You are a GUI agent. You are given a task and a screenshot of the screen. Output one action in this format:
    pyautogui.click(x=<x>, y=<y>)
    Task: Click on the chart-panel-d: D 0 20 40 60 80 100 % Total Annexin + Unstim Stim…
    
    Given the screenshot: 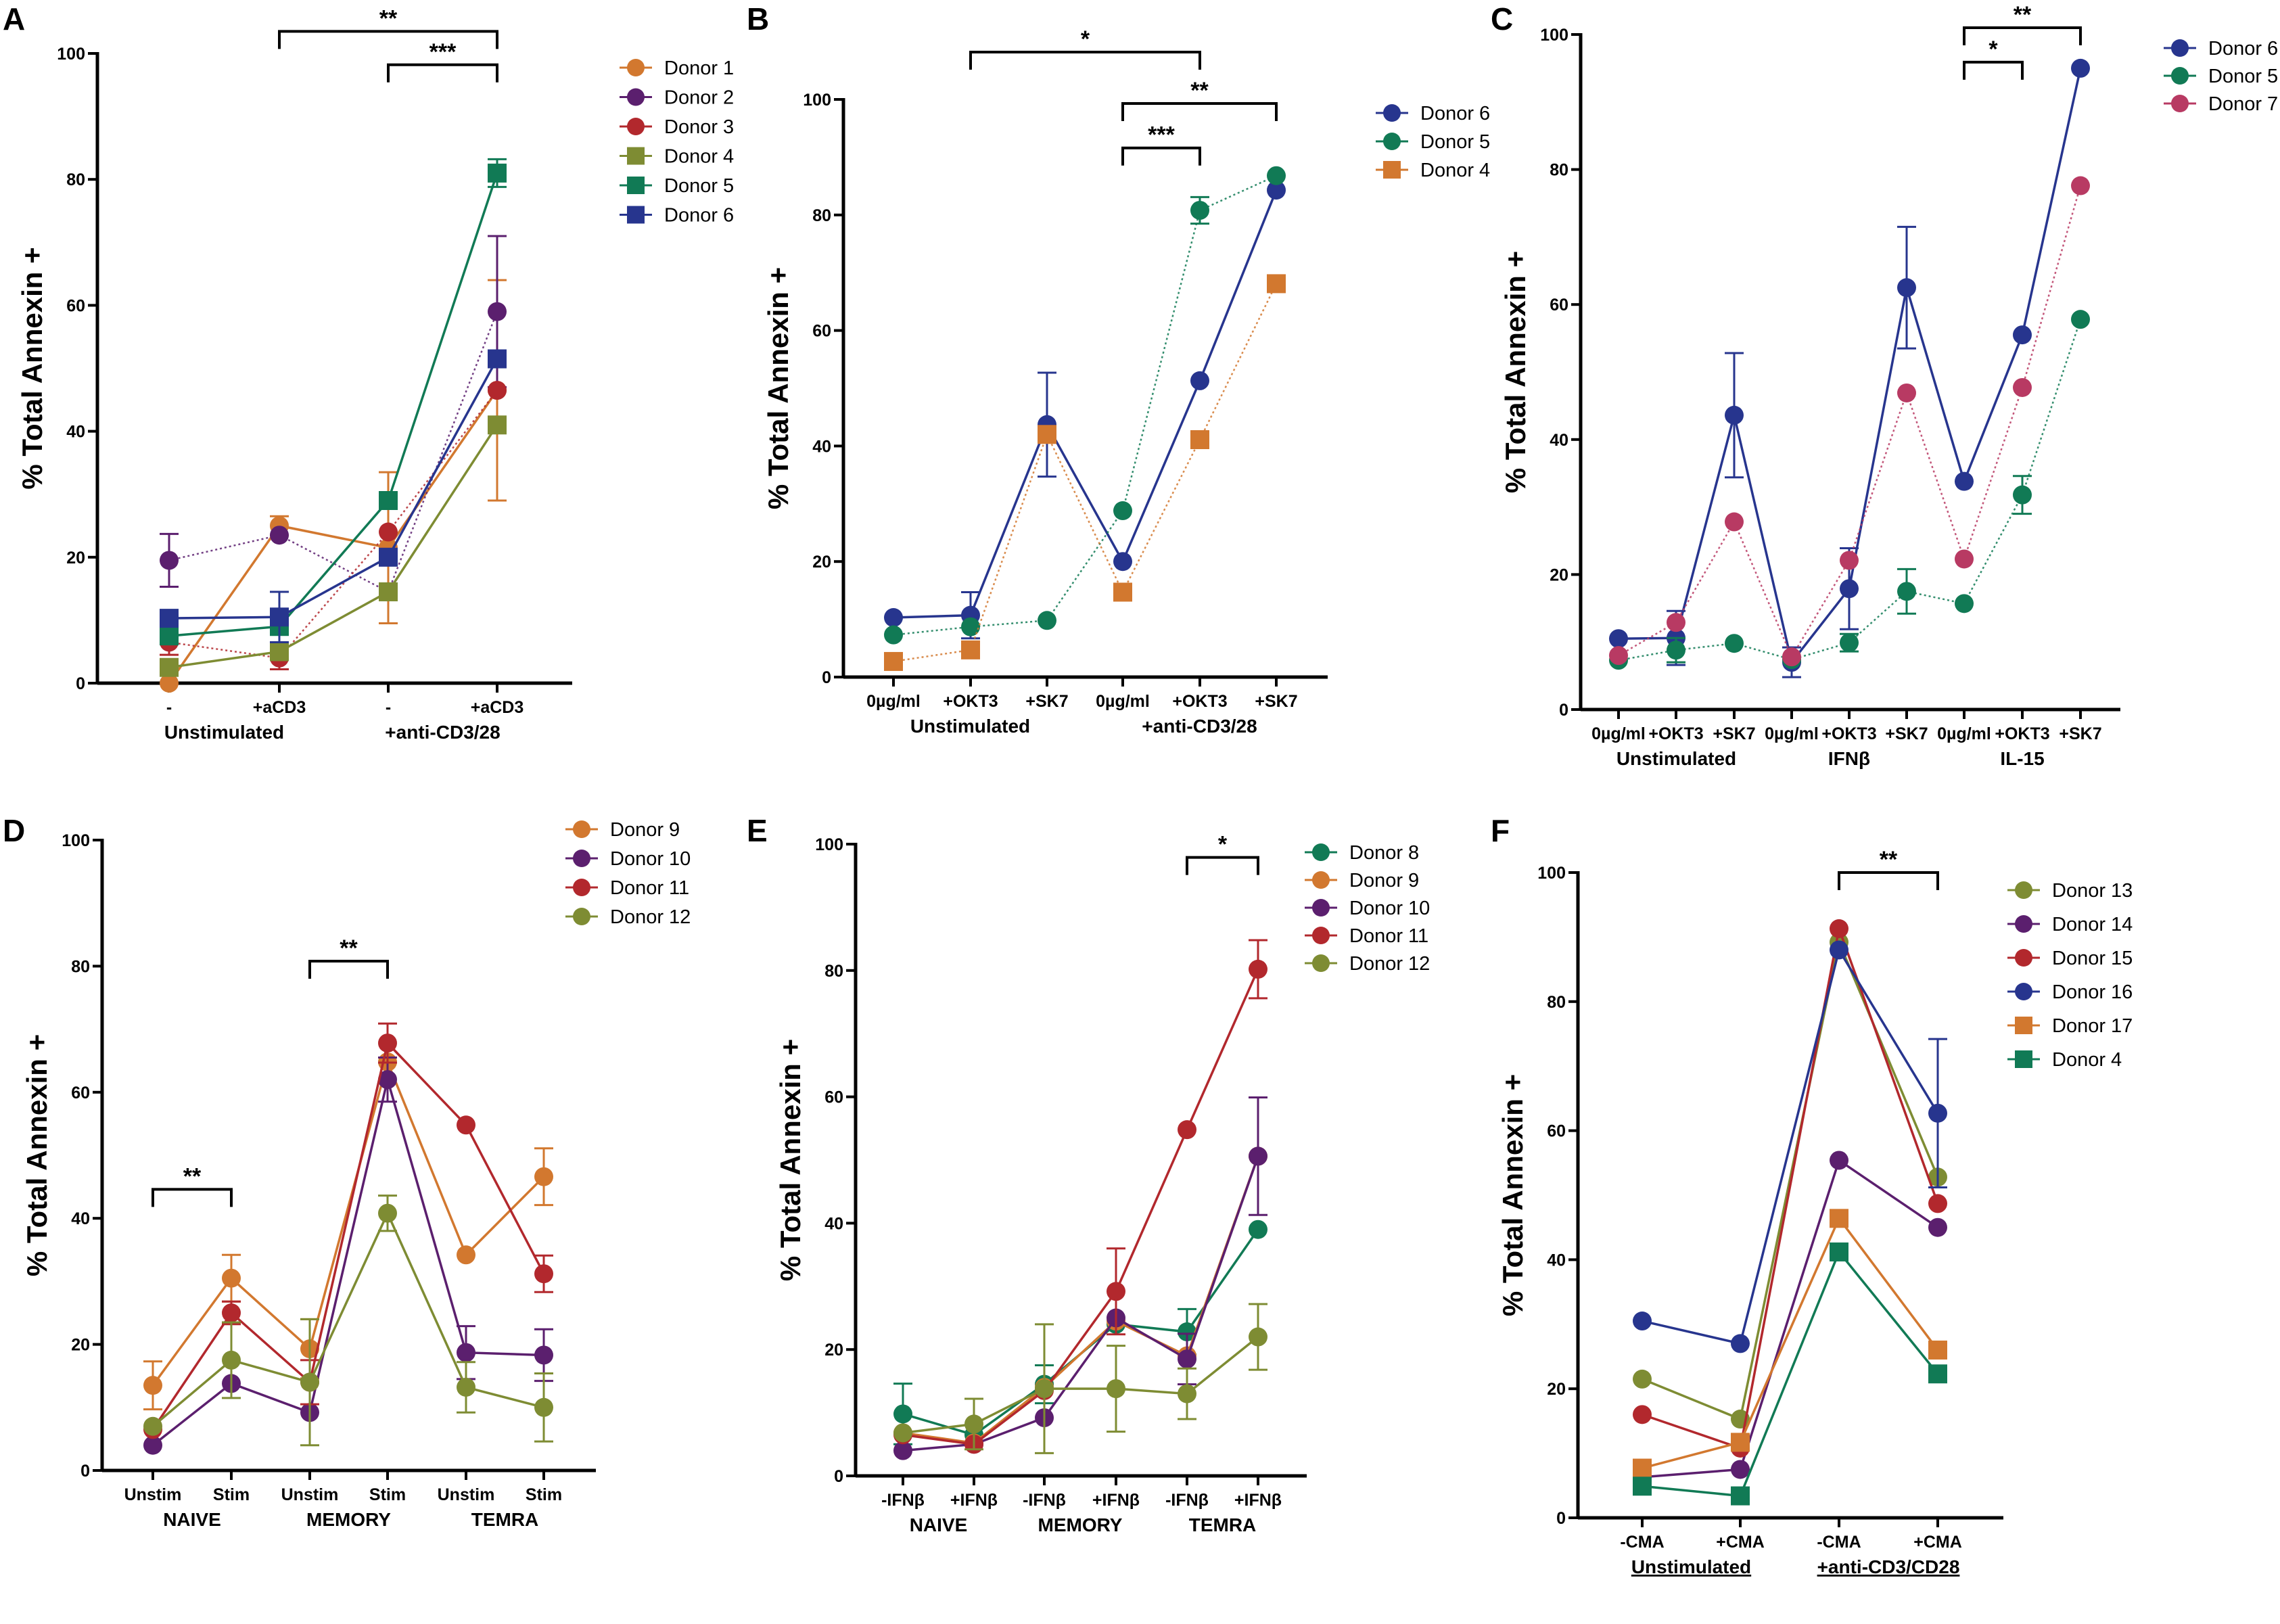 What is the action you would take?
    pyautogui.click(x=347, y=1171)
    